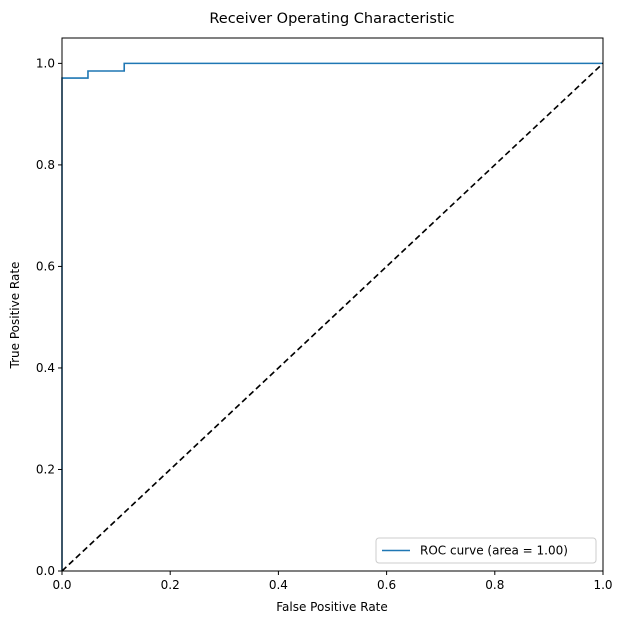 Image resolution: width=624 pixels, height=624 pixels. What do you see at coordinates (386, 585) in the screenshot?
I see `x-tick-label: 0.6` at bounding box center [386, 585].